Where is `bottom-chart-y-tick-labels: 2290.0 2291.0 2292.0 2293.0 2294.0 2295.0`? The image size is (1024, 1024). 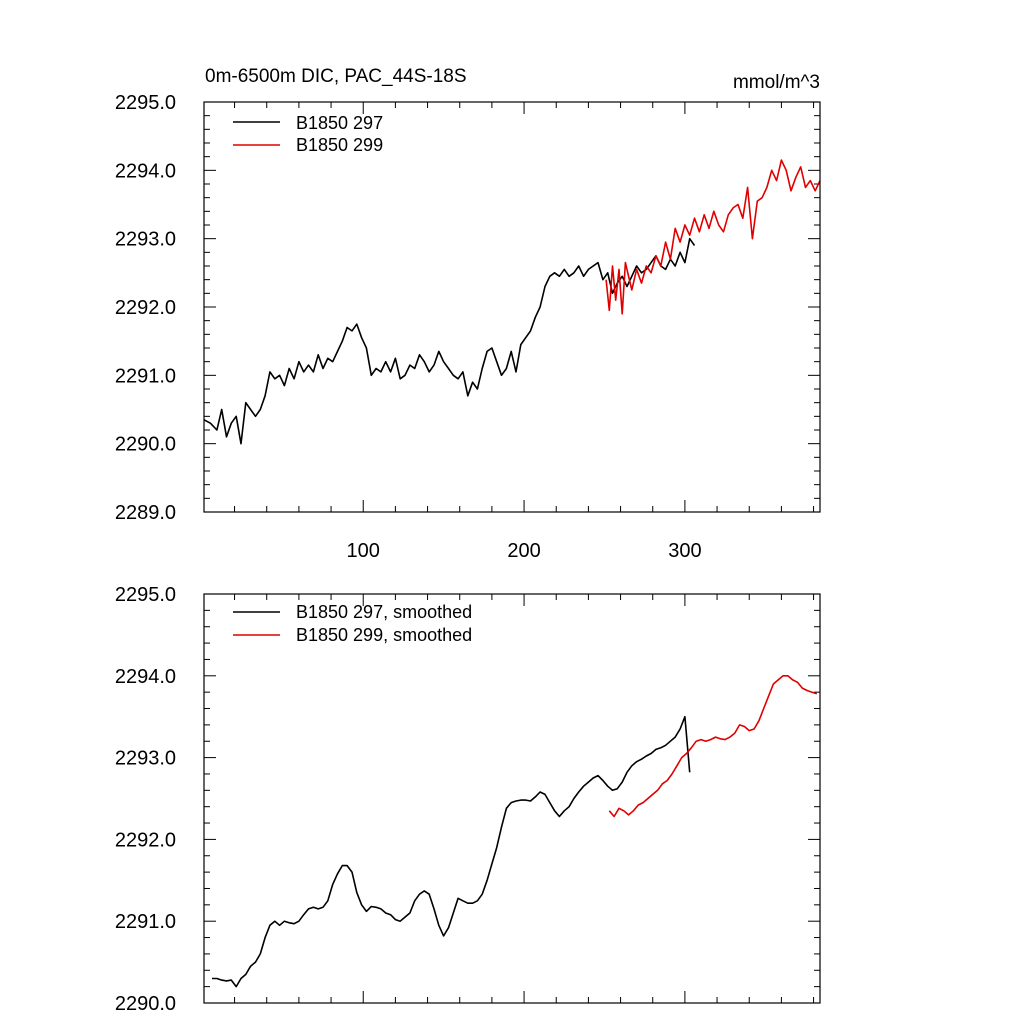
bottom-chart-y-tick-labels: 2290.0 2291.0 2292.0 2293.0 2294.0 2295.0 is located at coordinates (145, 799).